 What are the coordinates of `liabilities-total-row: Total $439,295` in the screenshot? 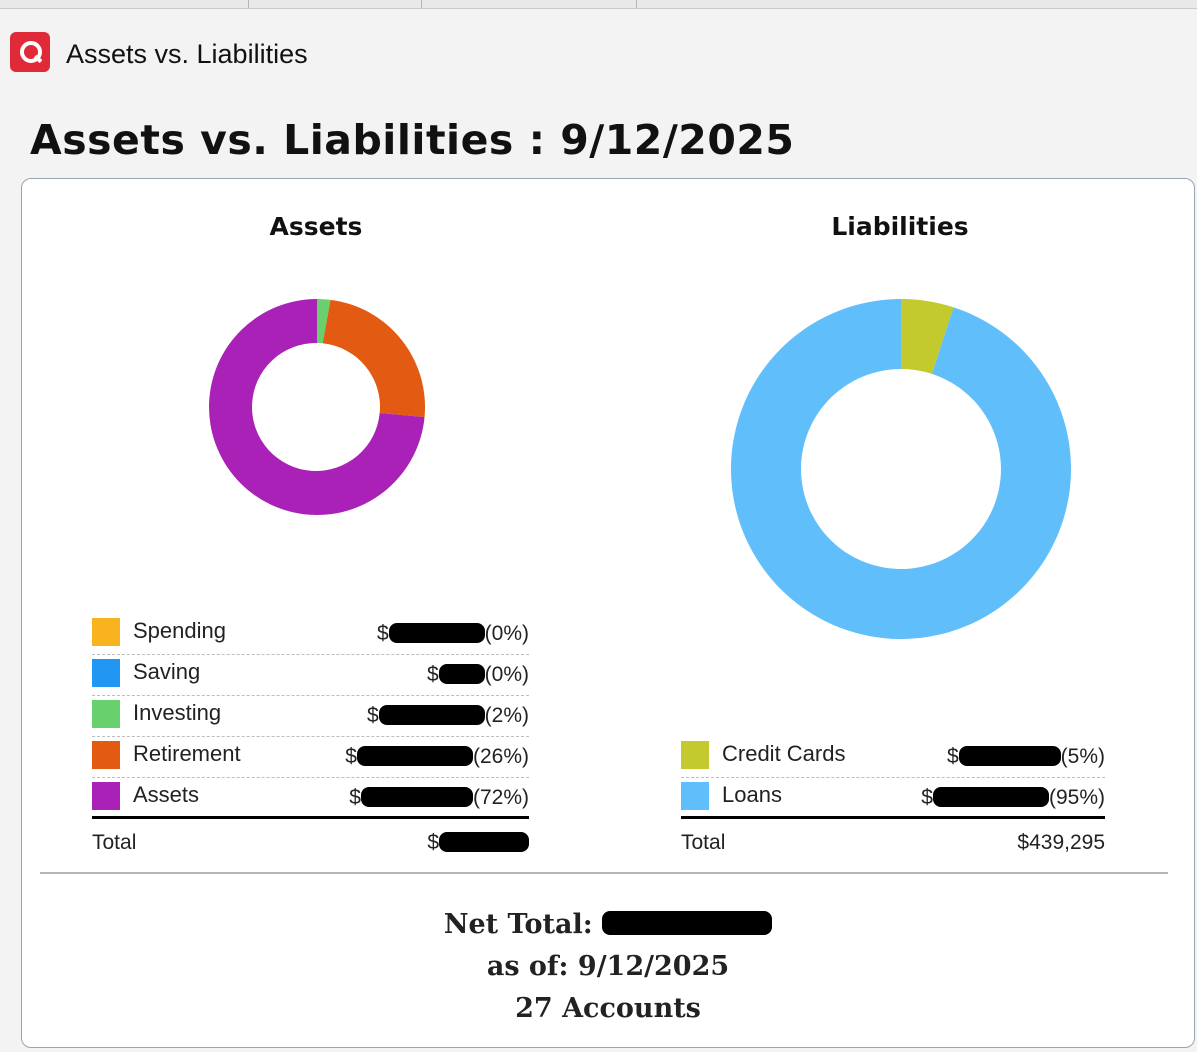 It's located at (893, 839).